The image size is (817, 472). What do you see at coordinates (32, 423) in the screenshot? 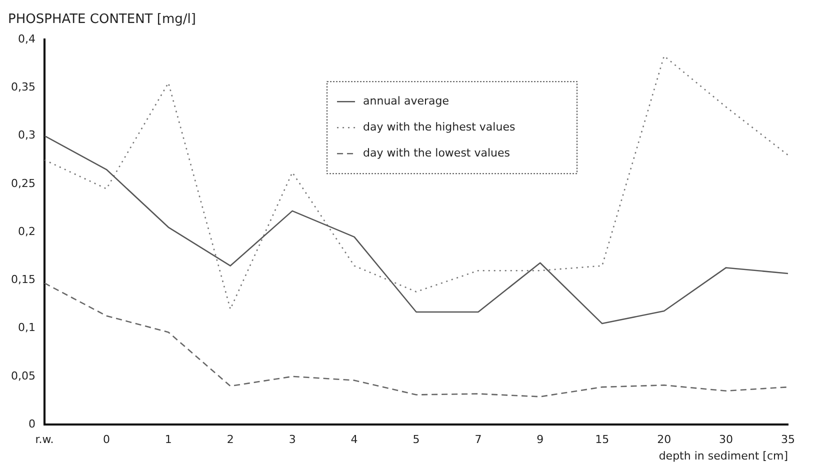
I see `y-tick-label: 0` at bounding box center [32, 423].